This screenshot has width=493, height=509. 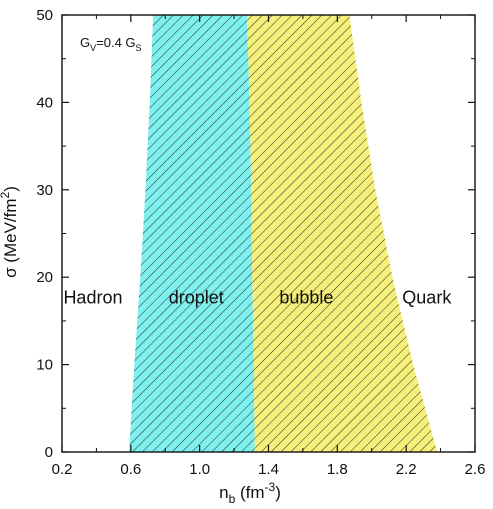 I want to click on annotation-mid: =0.4 G, so click(x=115, y=42).